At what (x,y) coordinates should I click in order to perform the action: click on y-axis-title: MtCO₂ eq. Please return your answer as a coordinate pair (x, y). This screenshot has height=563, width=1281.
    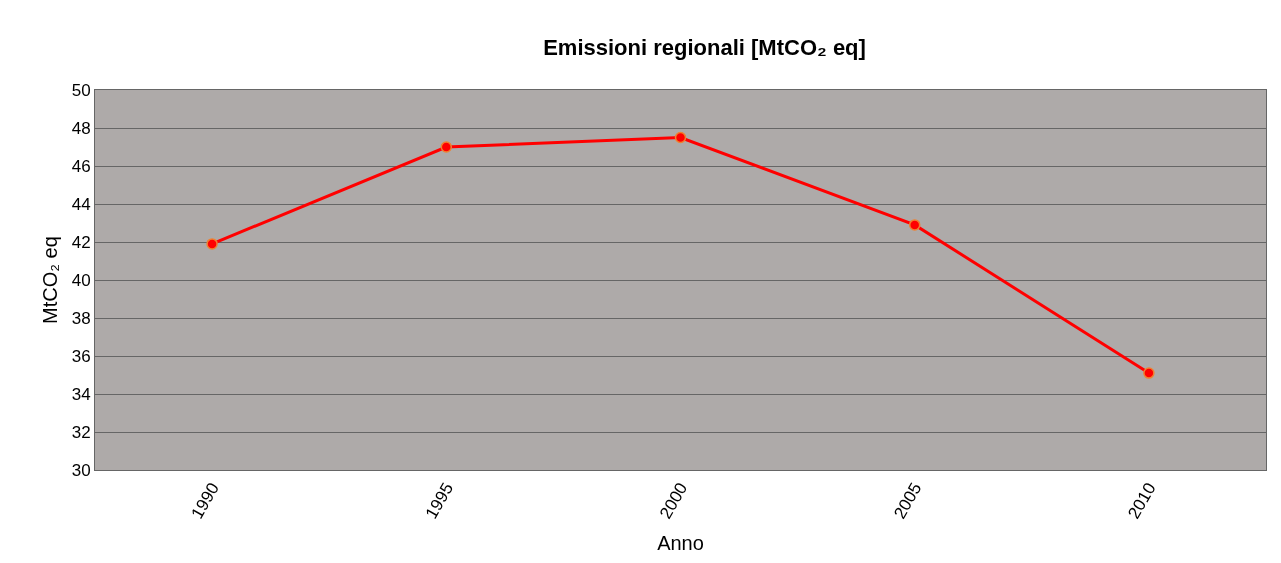
    Looking at the image, I should click on (50, 280).